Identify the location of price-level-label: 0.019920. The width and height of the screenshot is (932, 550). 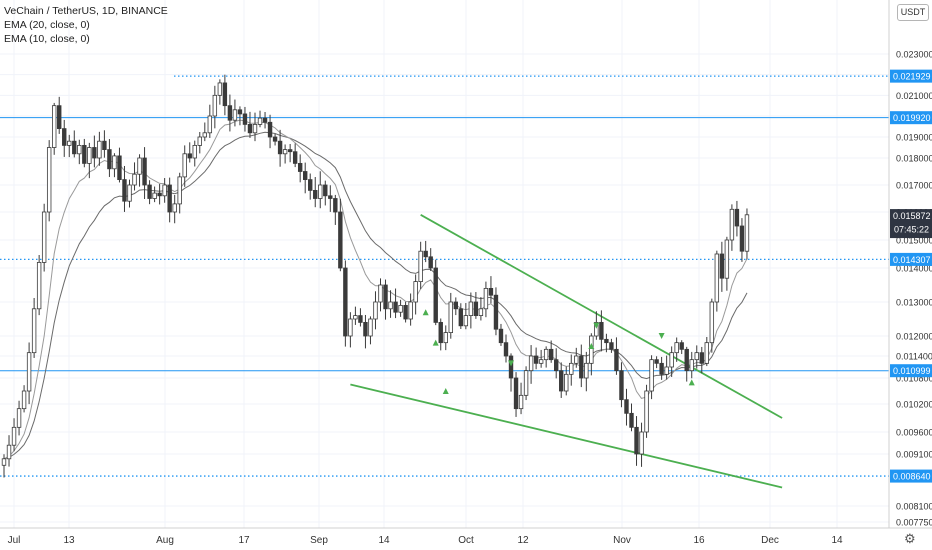
(912, 118).